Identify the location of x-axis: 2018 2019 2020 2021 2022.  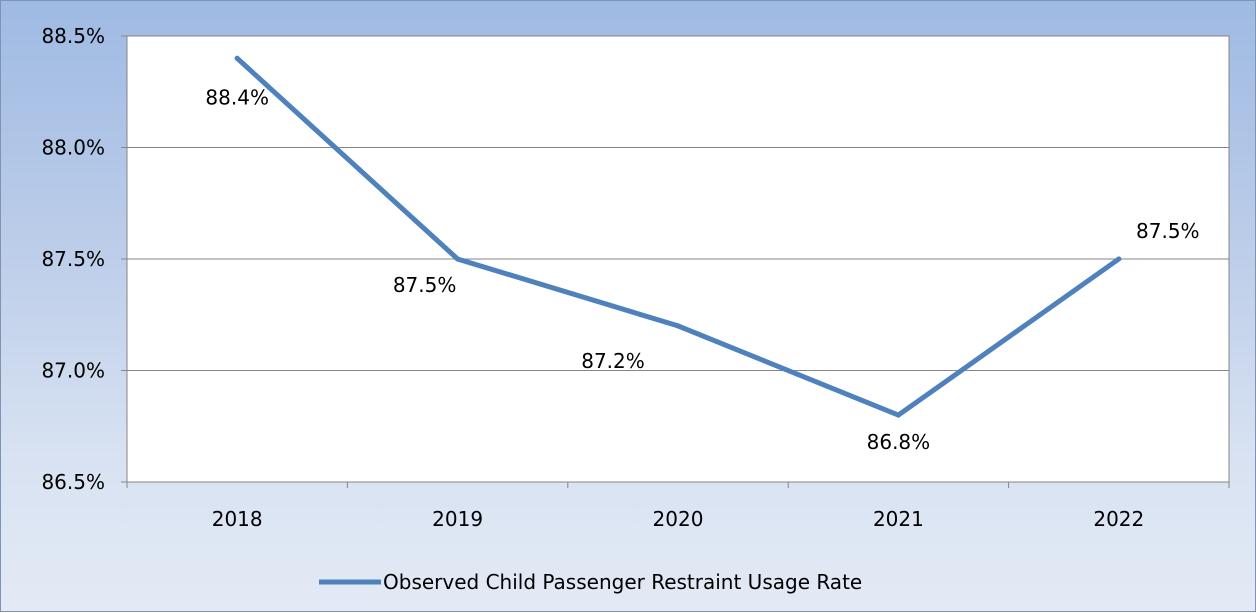
(678, 506).